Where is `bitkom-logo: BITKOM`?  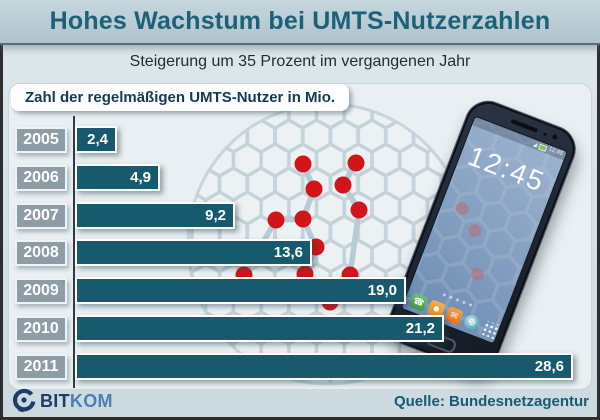
bitkom-logo: BITKOM is located at coordinates (62, 401).